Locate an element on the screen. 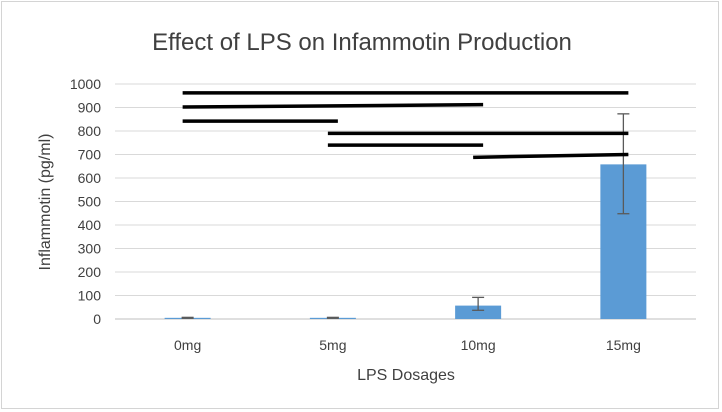  y-tick-label: 800 is located at coordinates (90, 131).